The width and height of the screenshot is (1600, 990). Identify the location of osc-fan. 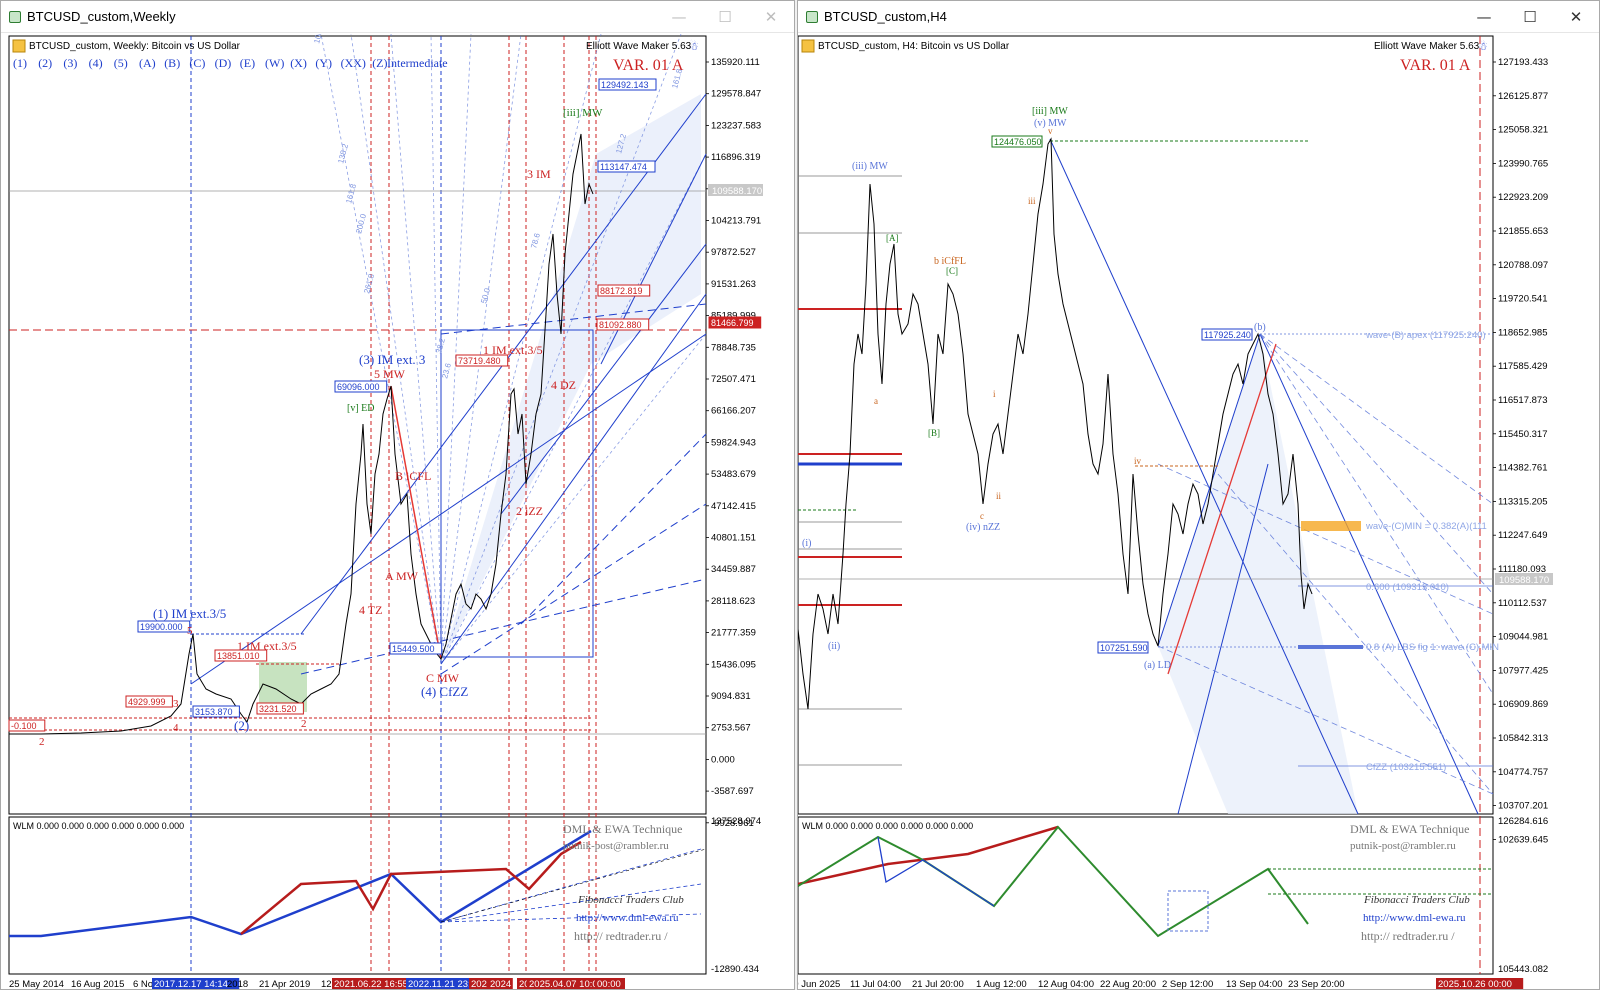
(571, 885).